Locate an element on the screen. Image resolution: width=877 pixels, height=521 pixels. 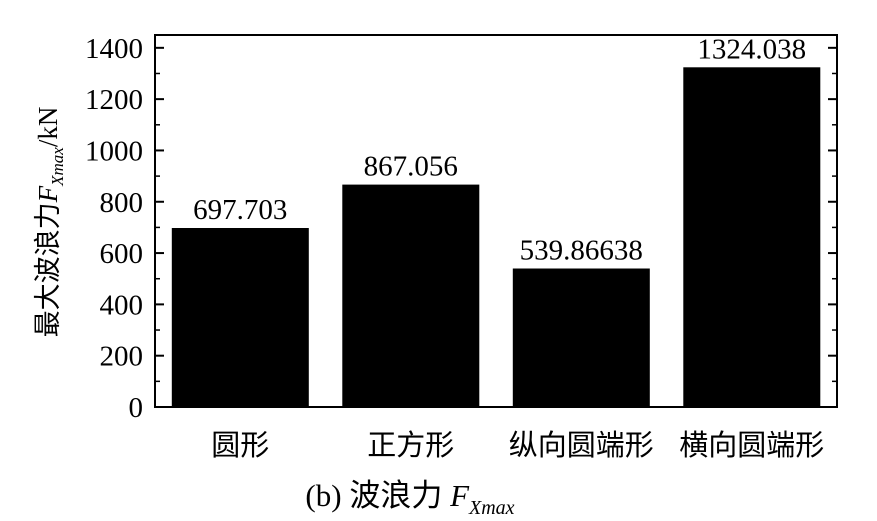
x-tick-label-2: 纵向圆端形 is located at coordinates (581, 445).